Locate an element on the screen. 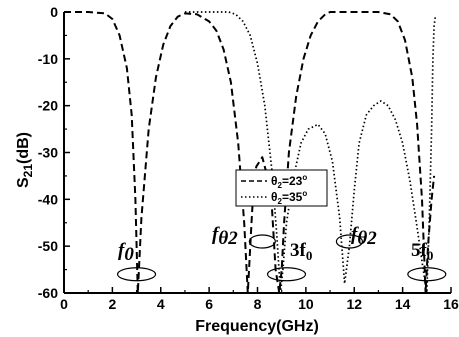 The image size is (459, 337). annotation-label-f0: f0 is located at coordinates (126, 252).